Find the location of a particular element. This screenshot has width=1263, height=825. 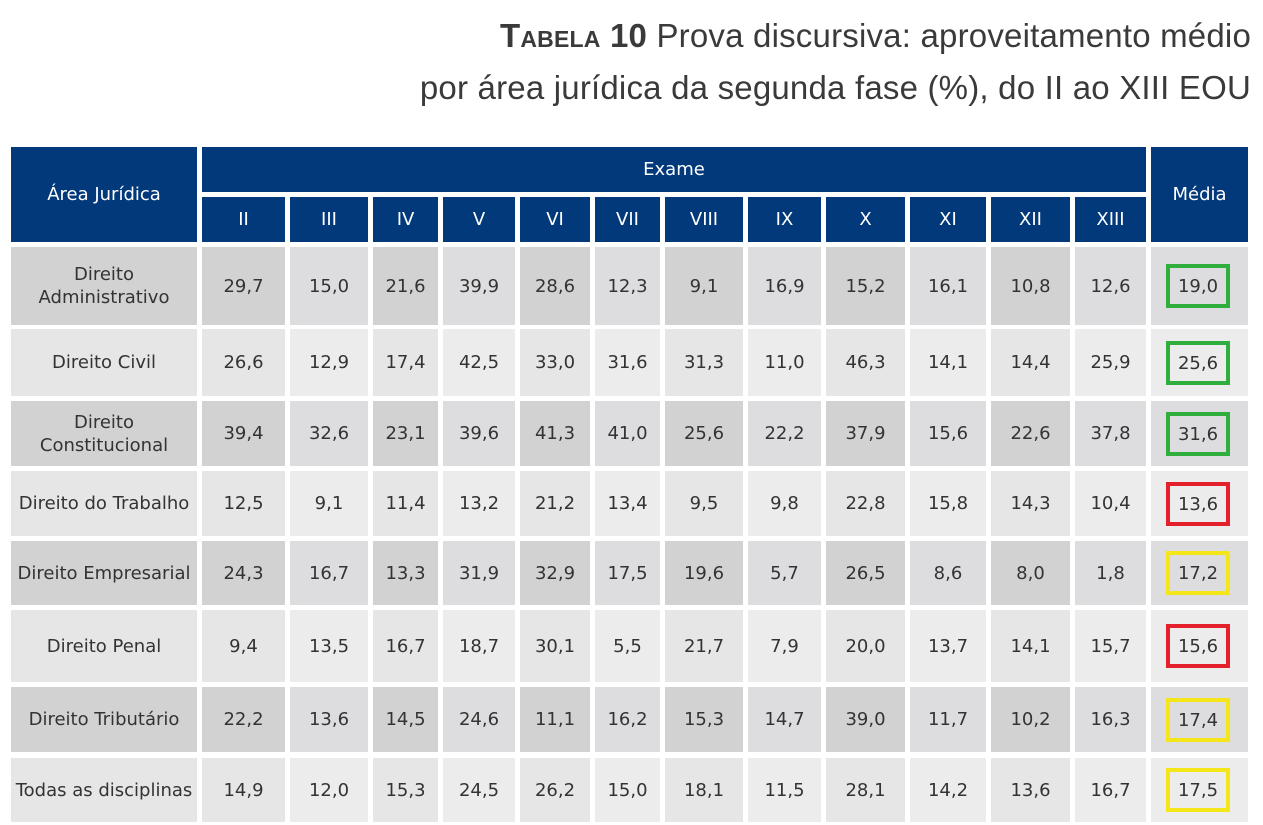

table-cell: 16,3 is located at coordinates (1110, 719).